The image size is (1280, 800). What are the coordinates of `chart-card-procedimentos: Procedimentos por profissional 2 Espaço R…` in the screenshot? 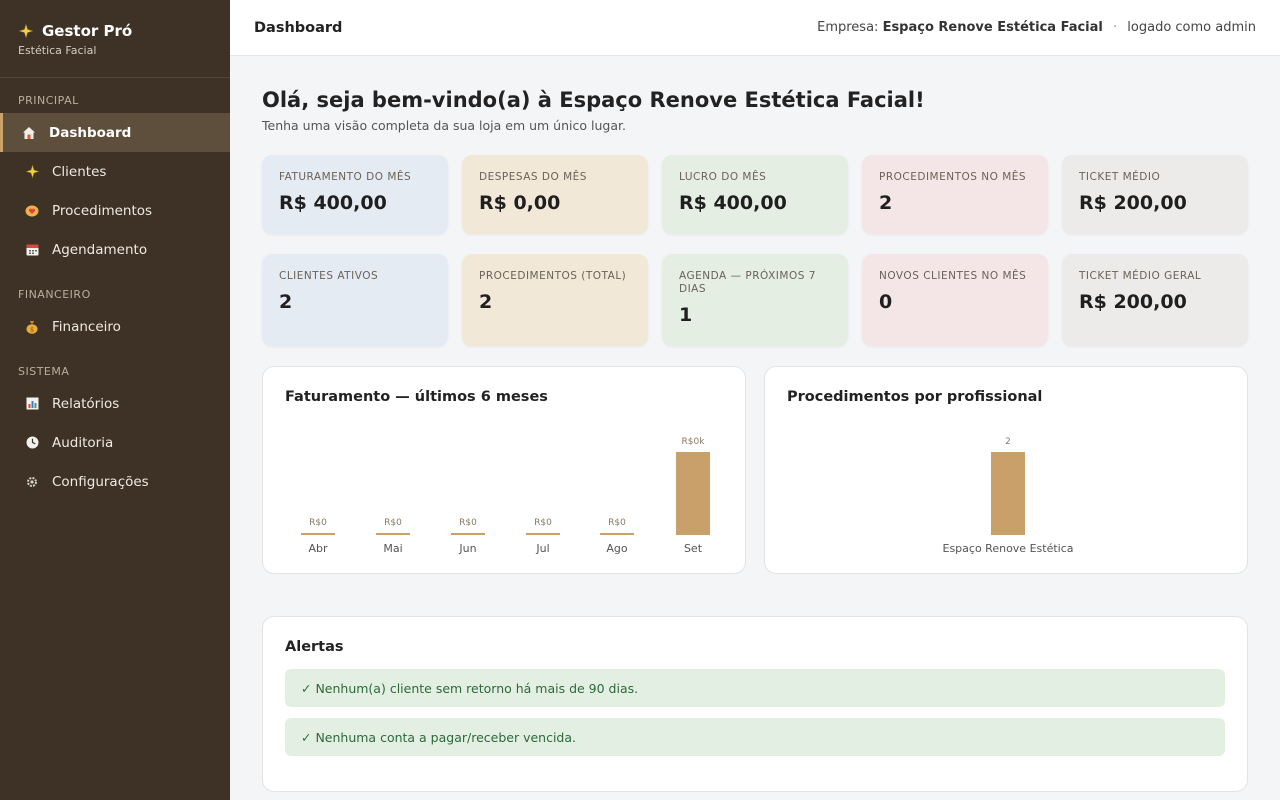 It's located at (1006, 470).